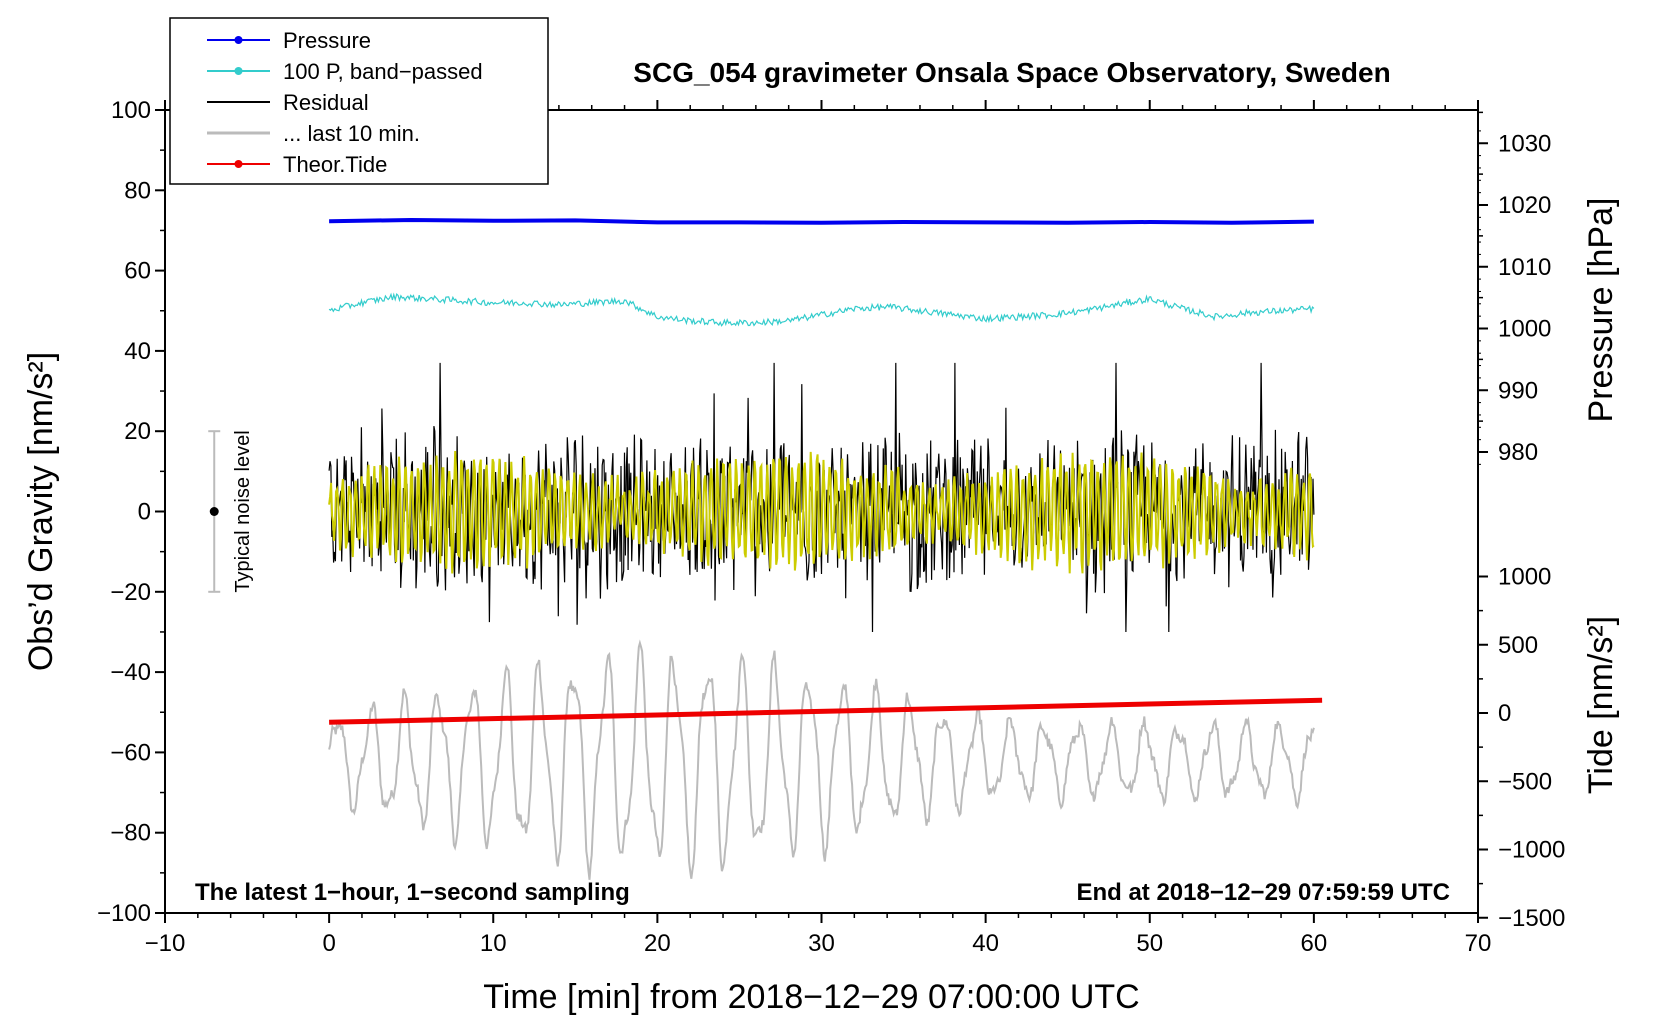 The height and width of the screenshot is (1020, 1660). Describe the element at coordinates (493, 943) in the screenshot. I see `x-tick-label: 10` at that location.